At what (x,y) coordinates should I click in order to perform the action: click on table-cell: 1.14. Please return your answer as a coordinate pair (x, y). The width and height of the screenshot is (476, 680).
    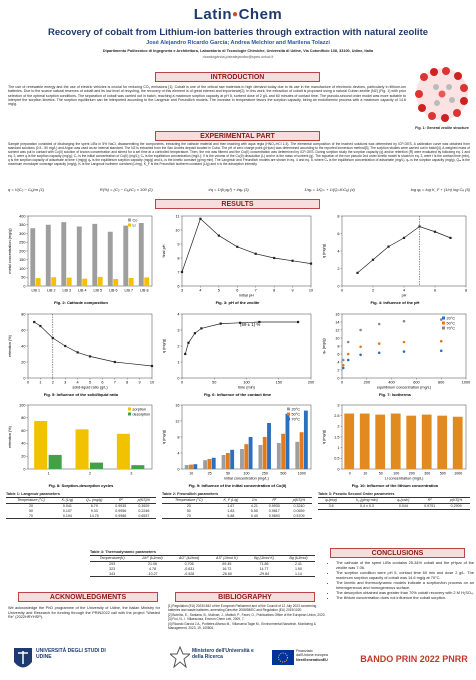
    Looking at the image, I should click on (298, 574).